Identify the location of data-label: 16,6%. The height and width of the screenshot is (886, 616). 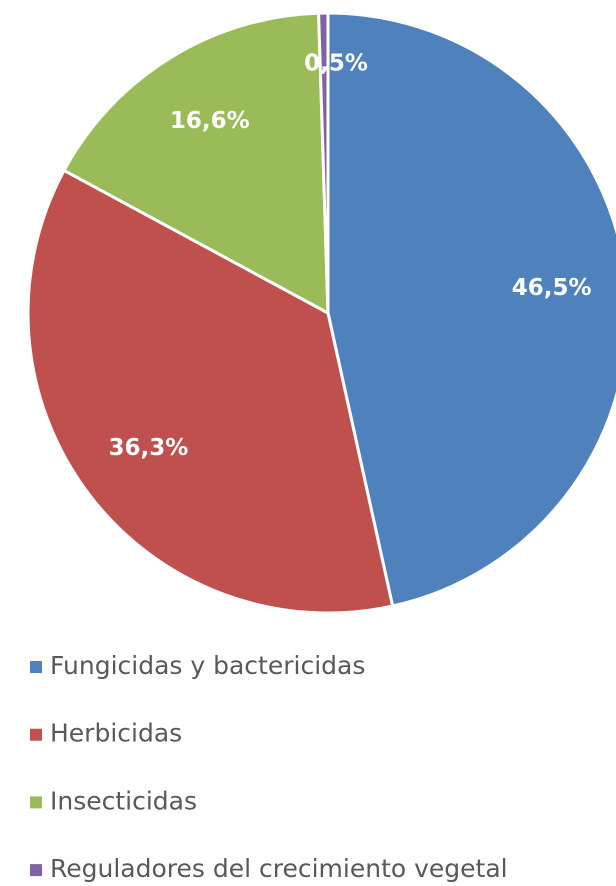
(210, 121).